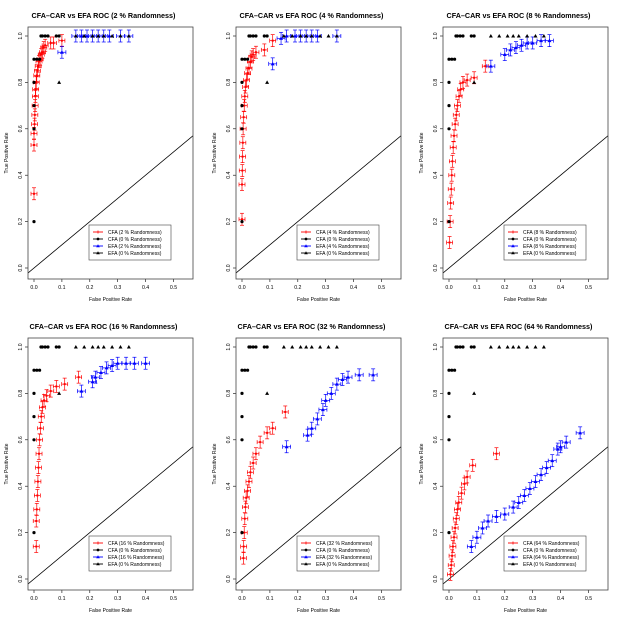  Describe the element at coordinates (525, 300) in the screenshot. I see `x-axis-label: False Positive Rate` at that location.